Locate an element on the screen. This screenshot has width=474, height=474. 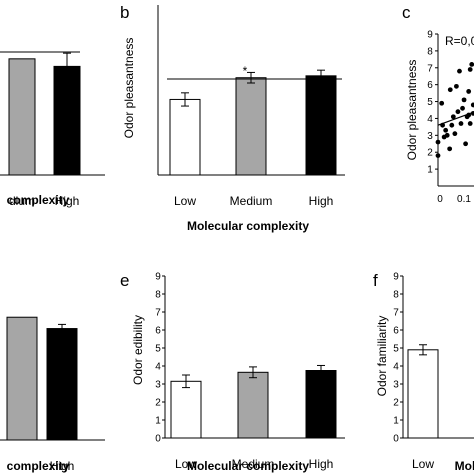
panel-c-ytick-label: 7 is located at coordinates (430, 68).